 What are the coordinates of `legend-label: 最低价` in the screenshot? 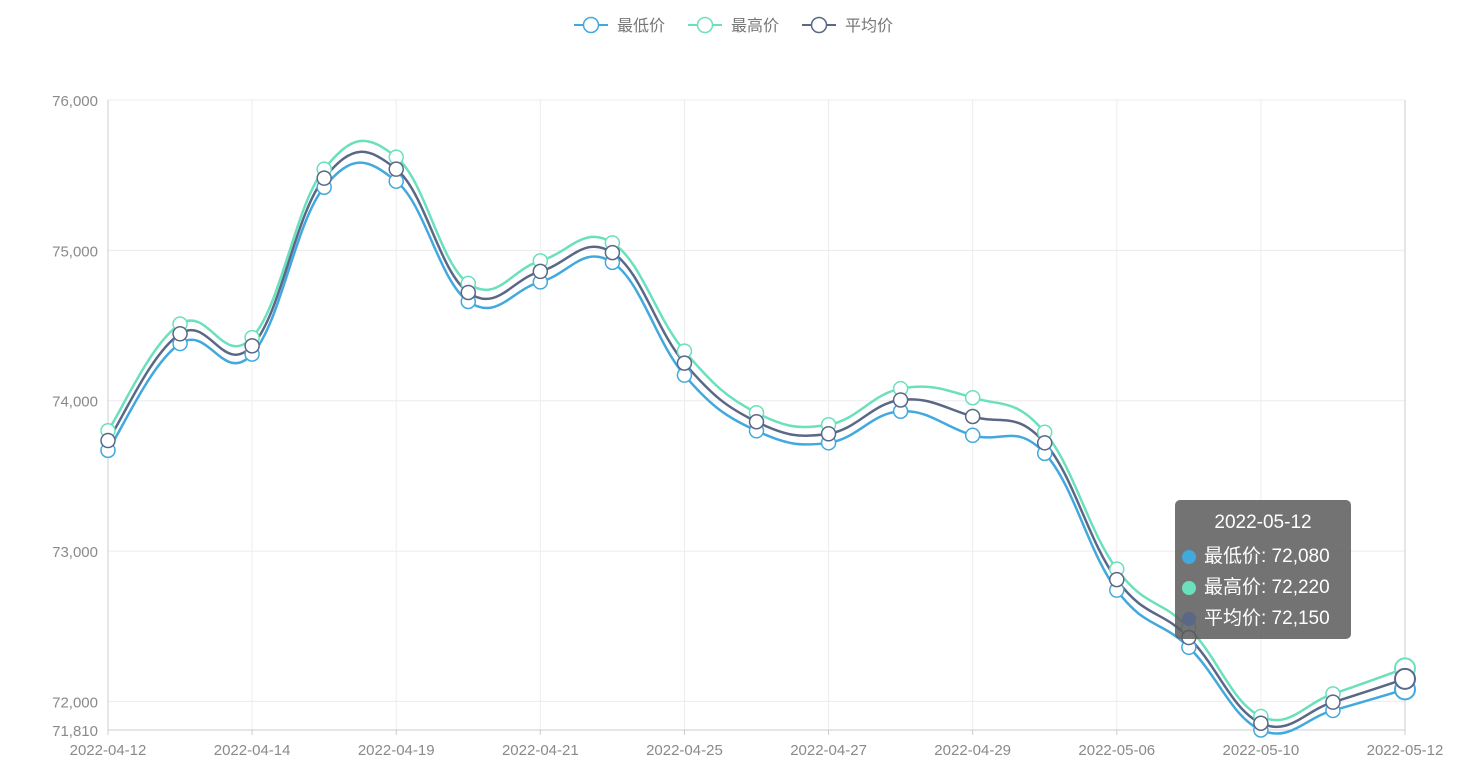 It's located at (641, 26).